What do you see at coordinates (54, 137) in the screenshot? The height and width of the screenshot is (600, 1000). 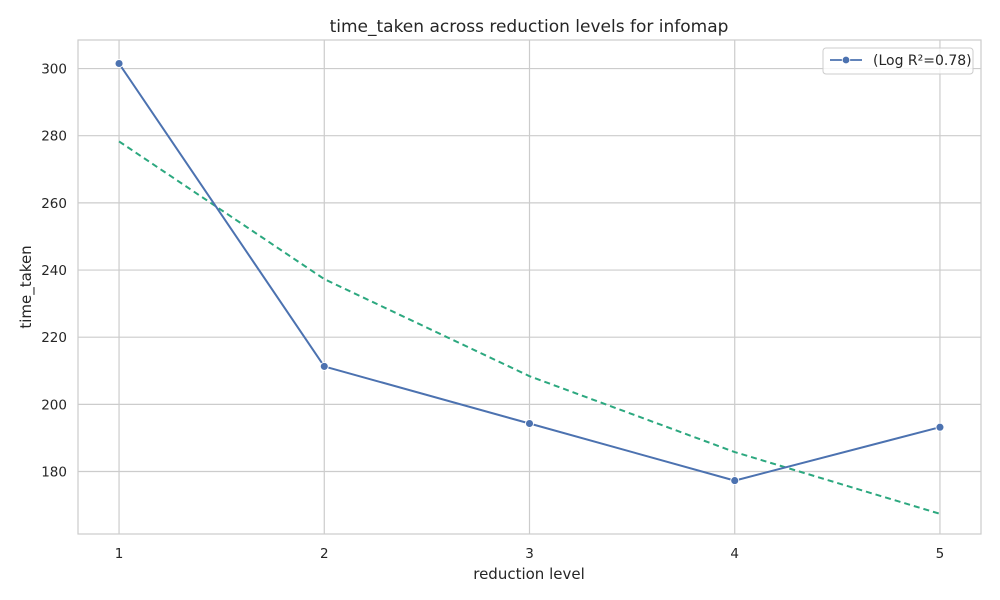 I see `y-tick-label: 280` at bounding box center [54, 137].